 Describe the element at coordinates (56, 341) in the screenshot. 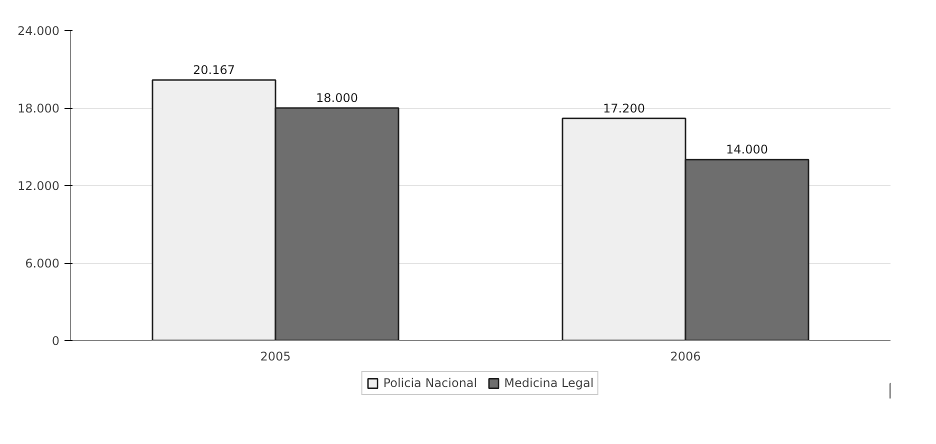

I see `y-tick-label: 0` at that location.